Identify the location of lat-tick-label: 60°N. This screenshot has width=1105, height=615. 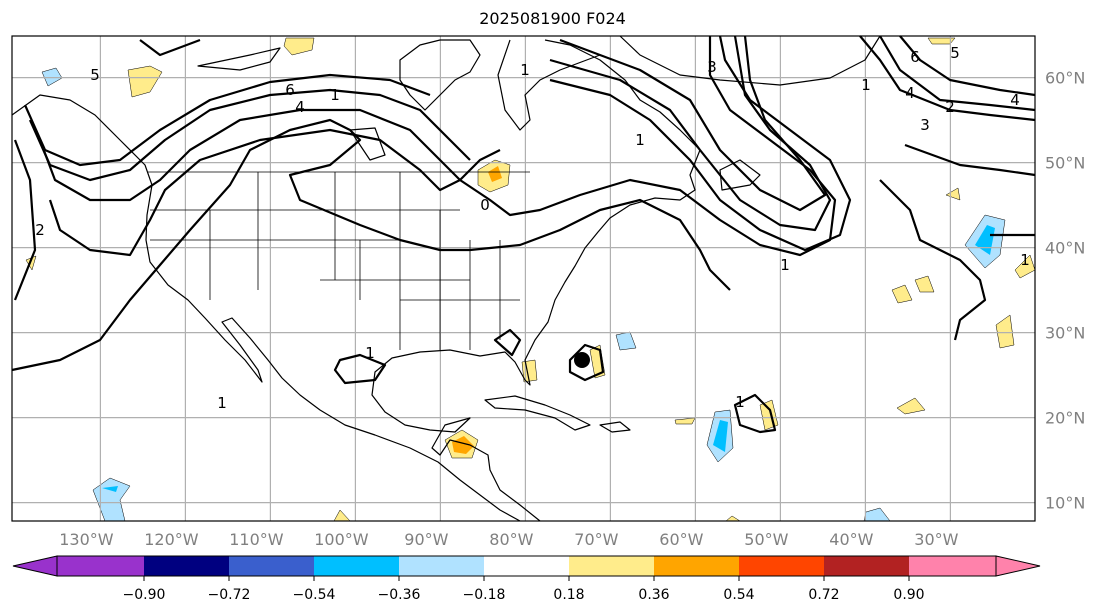
(1065, 78).